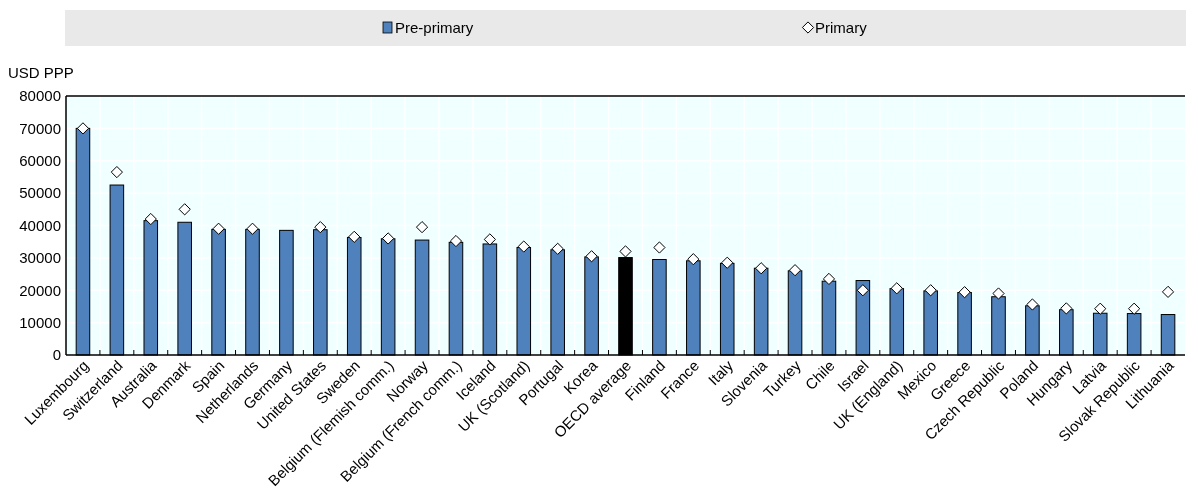 This screenshot has width=1186, height=502. What do you see at coordinates (841, 27) in the screenshot?
I see `legend-label: Primary` at bounding box center [841, 27].